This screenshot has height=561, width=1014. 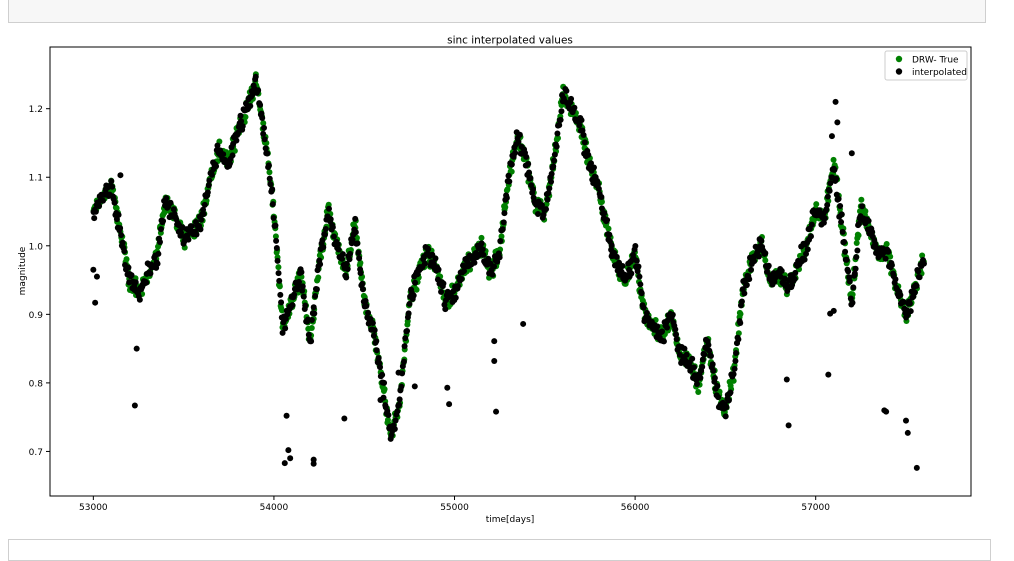 What do you see at coordinates (454, 504) in the screenshot?
I see `x-axis-ticks: 53000 54000 55000 56000 57000` at bounding box center [454, 504].